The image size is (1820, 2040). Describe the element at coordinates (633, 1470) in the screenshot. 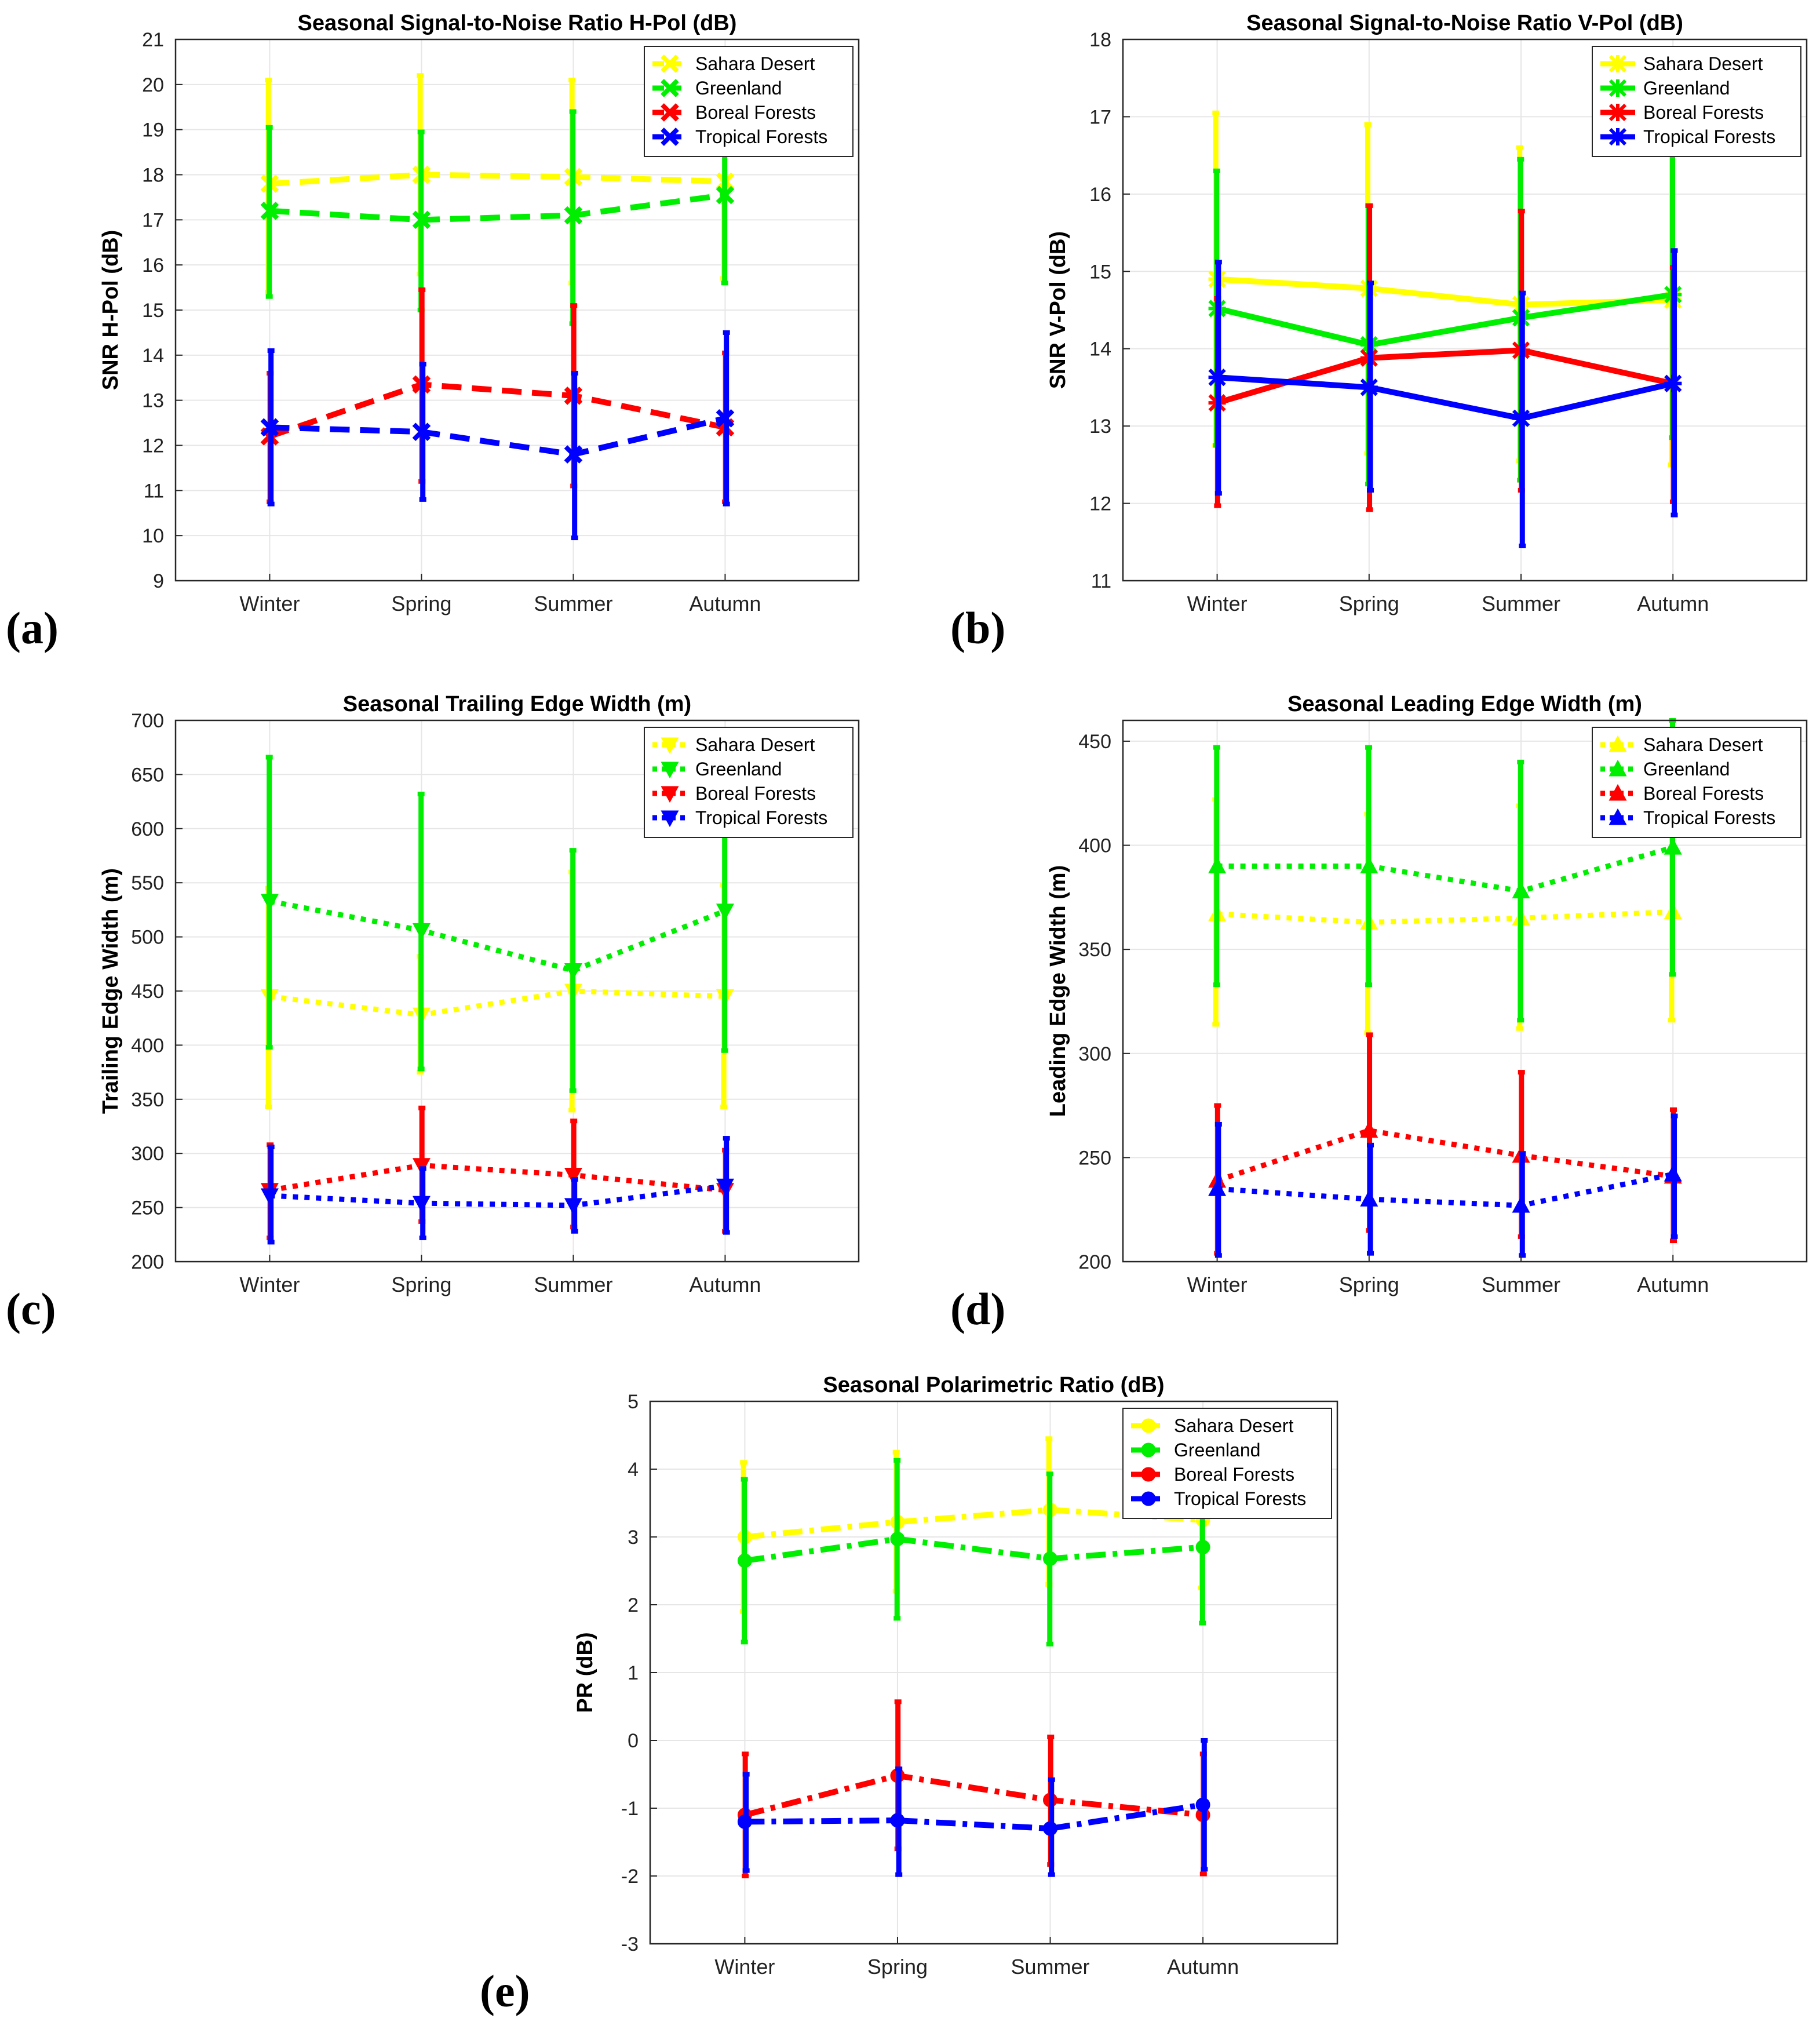

I see `y-tick-label: 4` at that location.